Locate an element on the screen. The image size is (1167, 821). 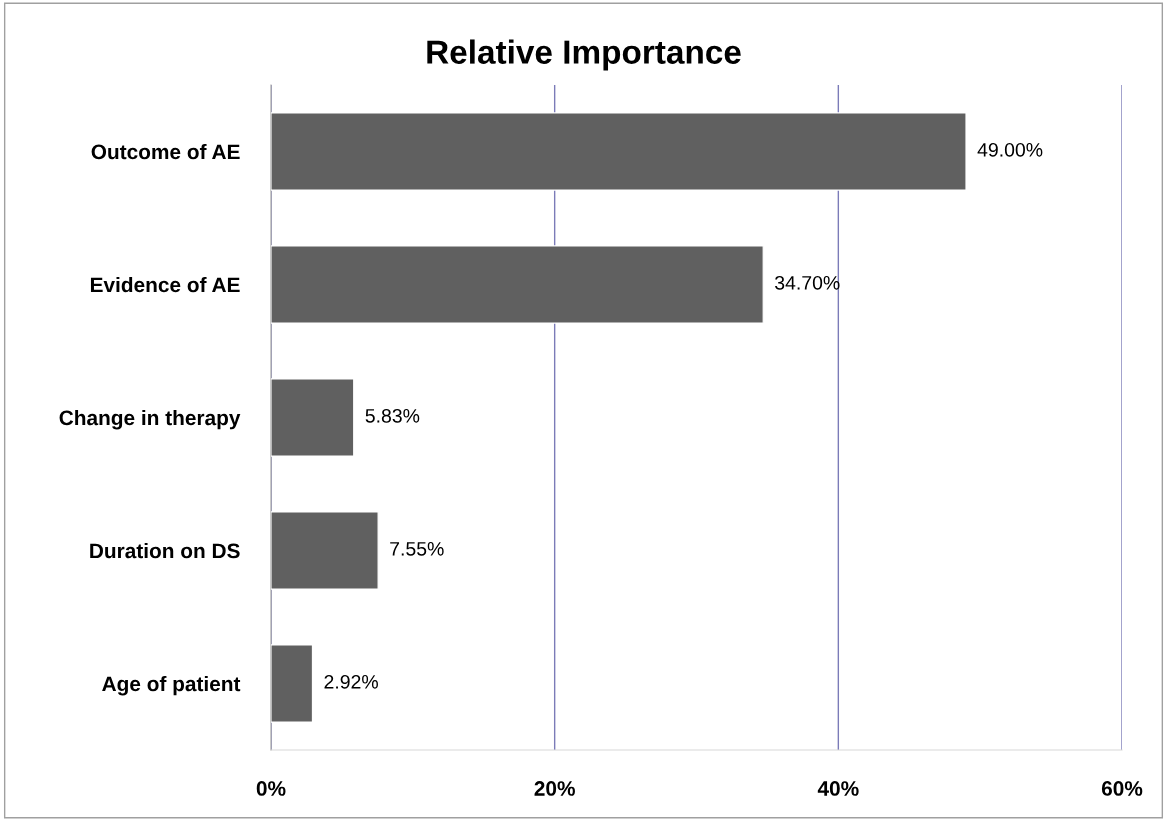
chart-title: Relative Importance is located at coordinates (584, 55).